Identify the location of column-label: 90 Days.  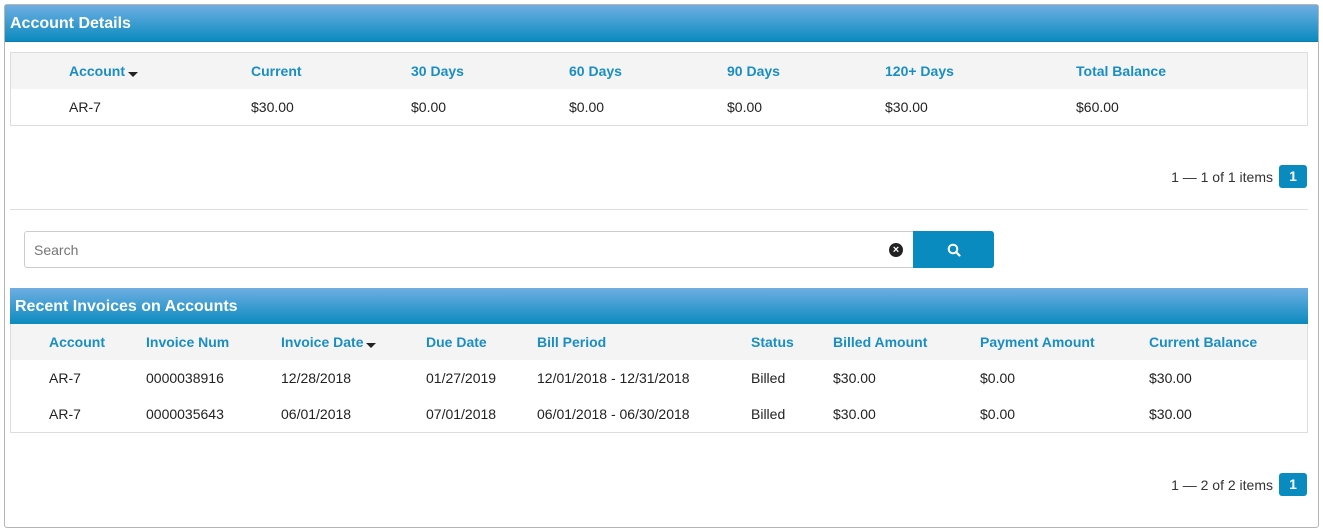
(753, 71).